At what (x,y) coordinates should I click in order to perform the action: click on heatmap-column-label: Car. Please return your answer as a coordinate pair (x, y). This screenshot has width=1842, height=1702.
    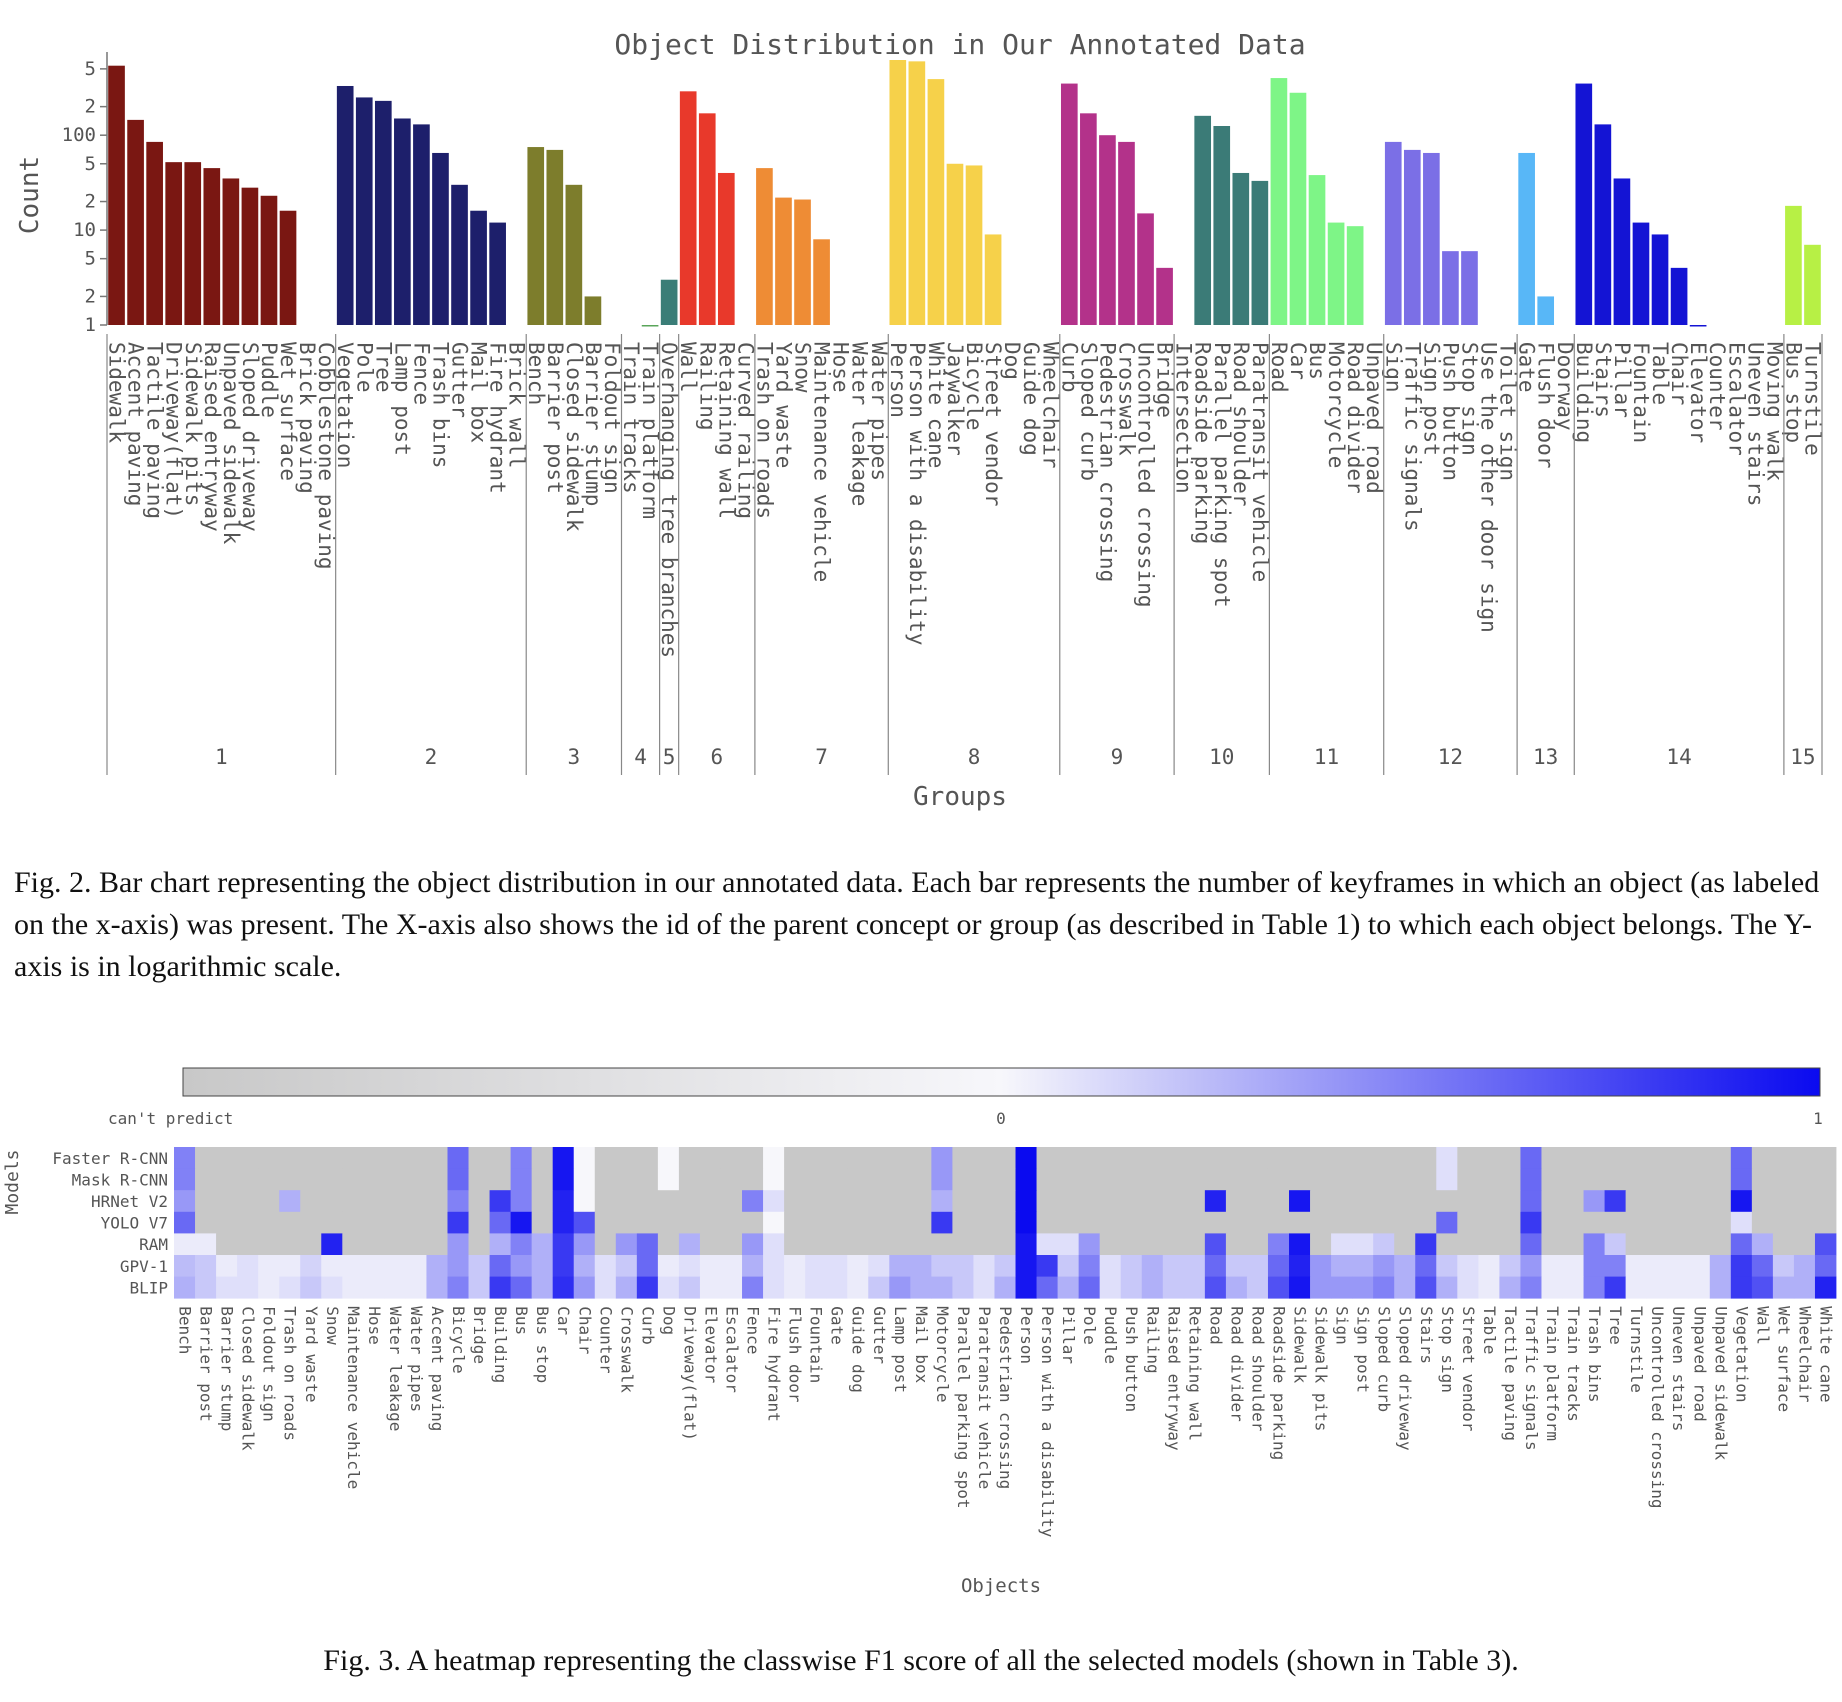
    Looking at the image, I should click on (563, 1320).